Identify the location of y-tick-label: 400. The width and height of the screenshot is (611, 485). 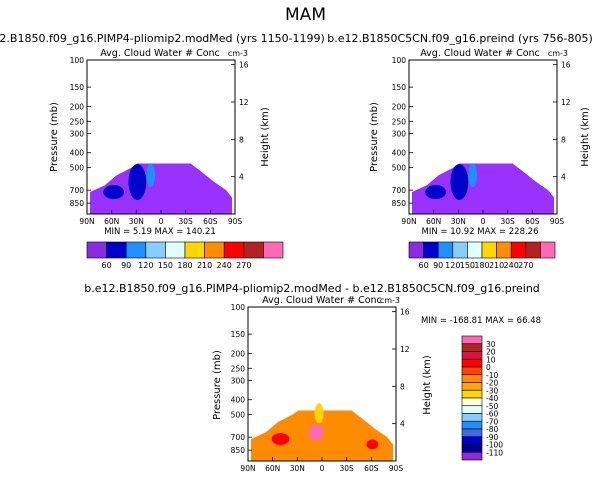
(77, 153).